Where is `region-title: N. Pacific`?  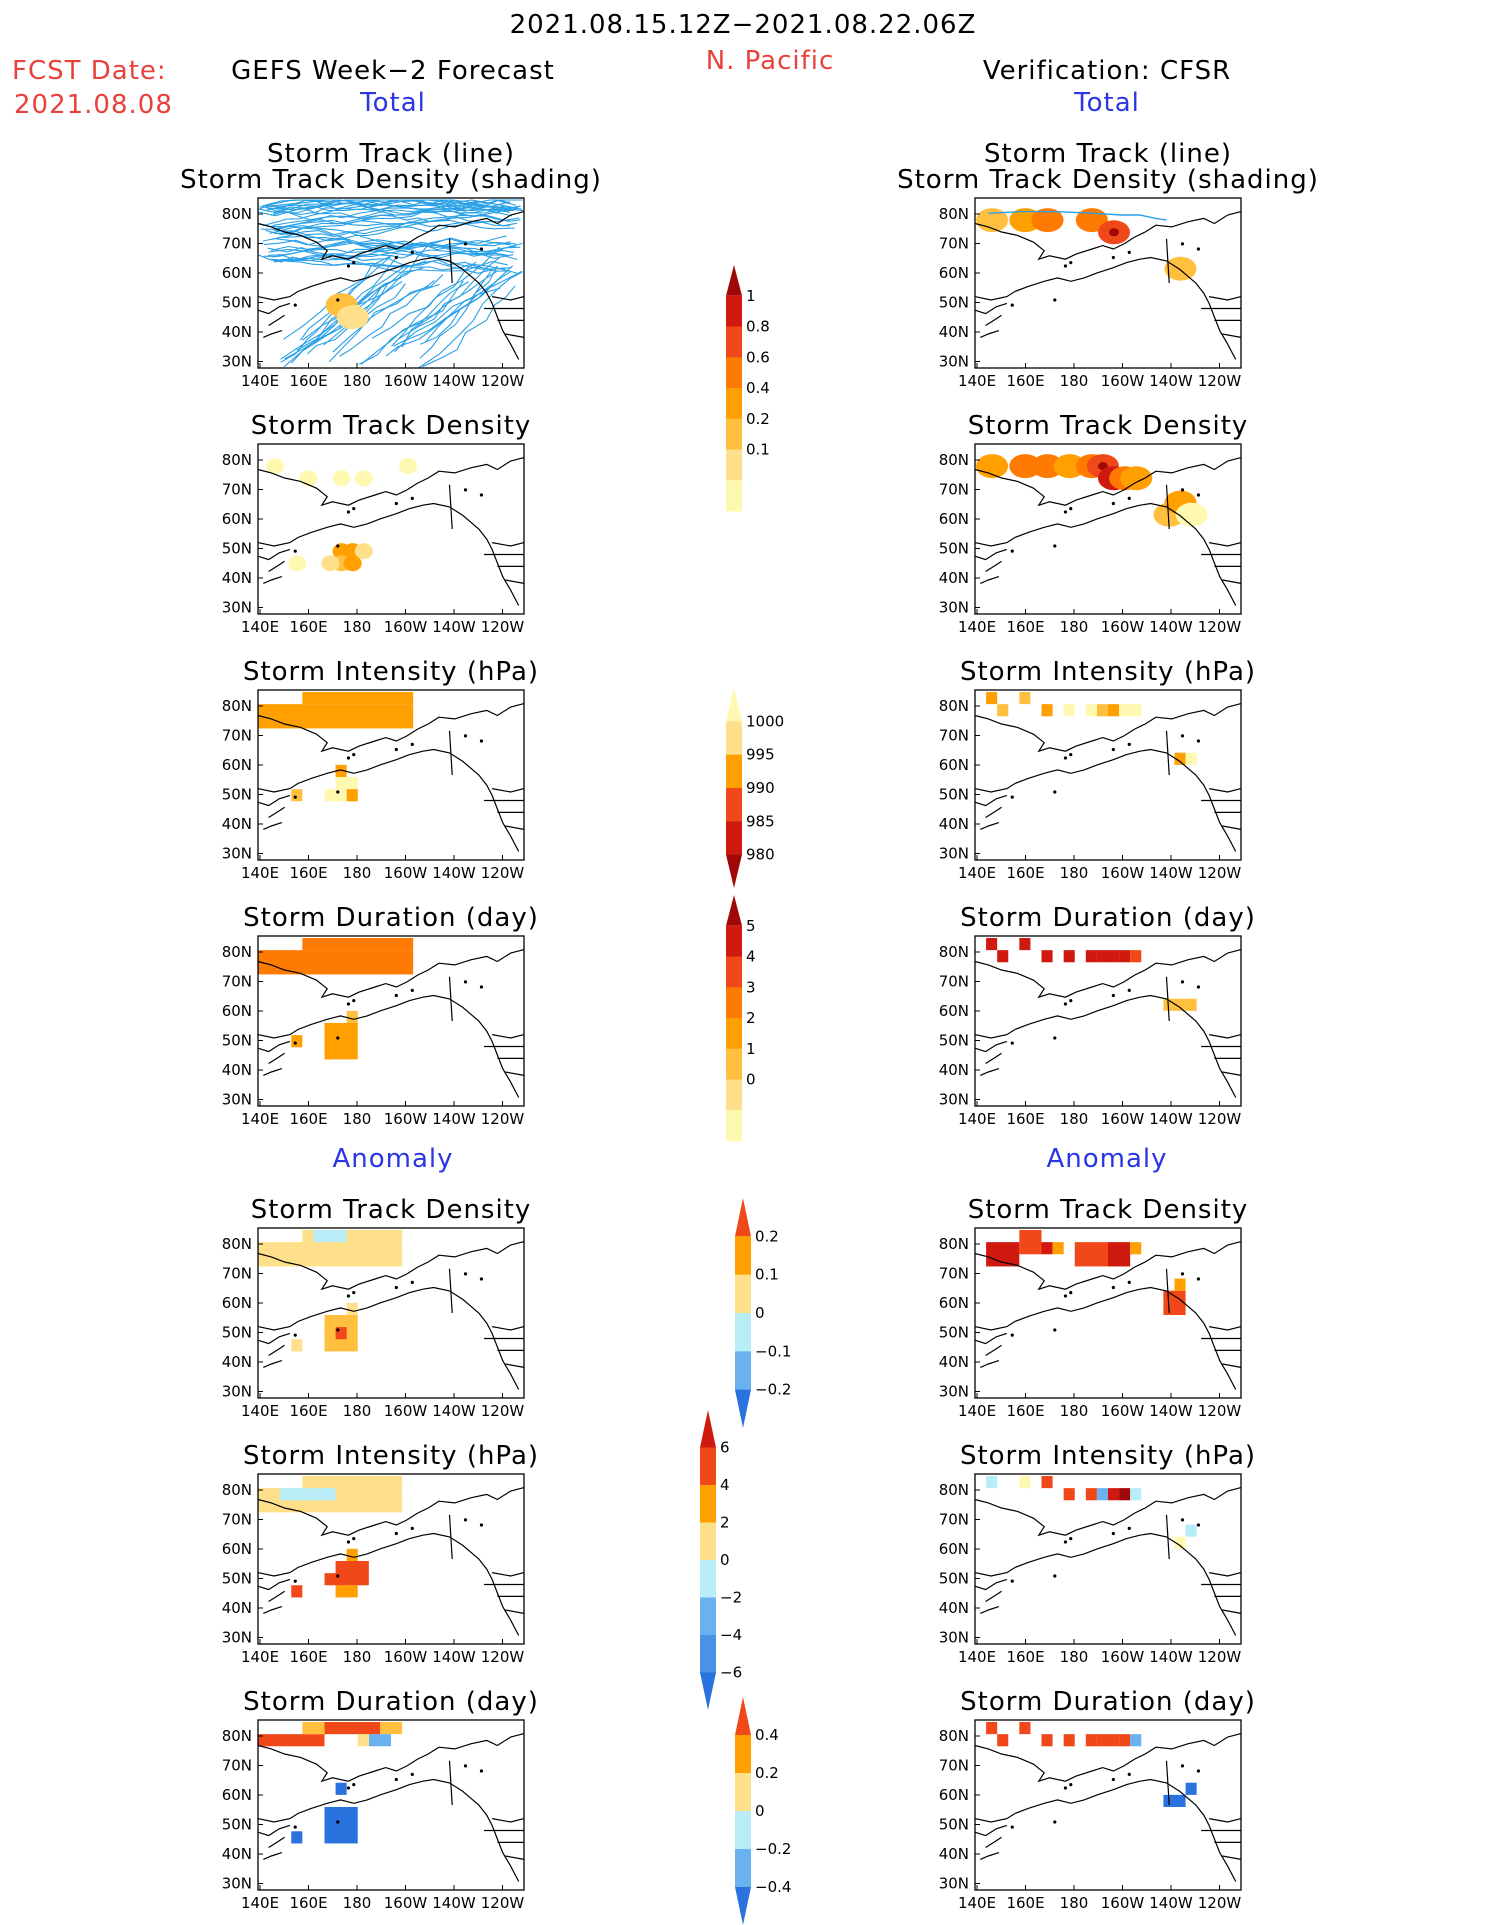 region-title: N. Pacific is located at coordinates (770, 61).